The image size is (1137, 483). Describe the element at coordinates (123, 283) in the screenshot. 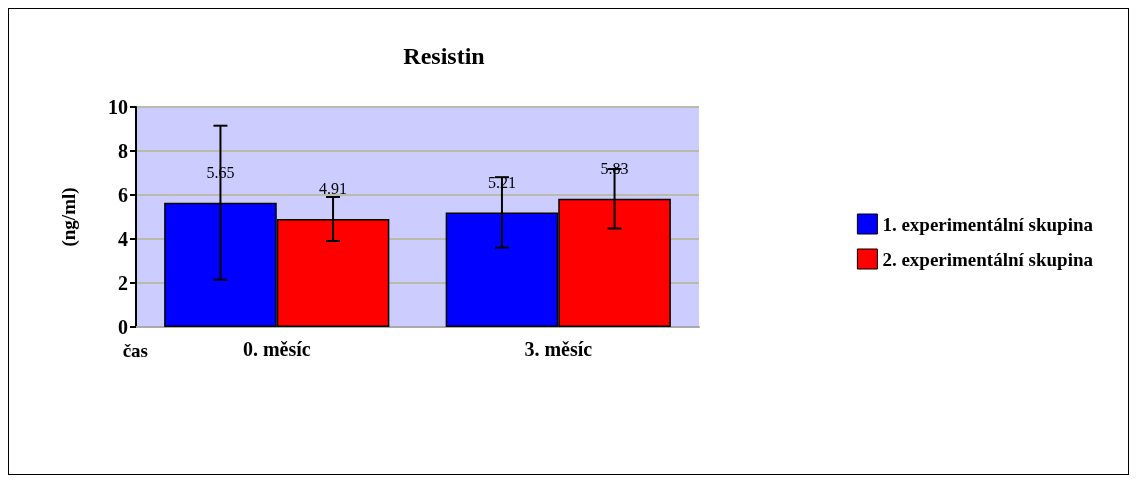

I see `y-tick-label: 2` at that location.